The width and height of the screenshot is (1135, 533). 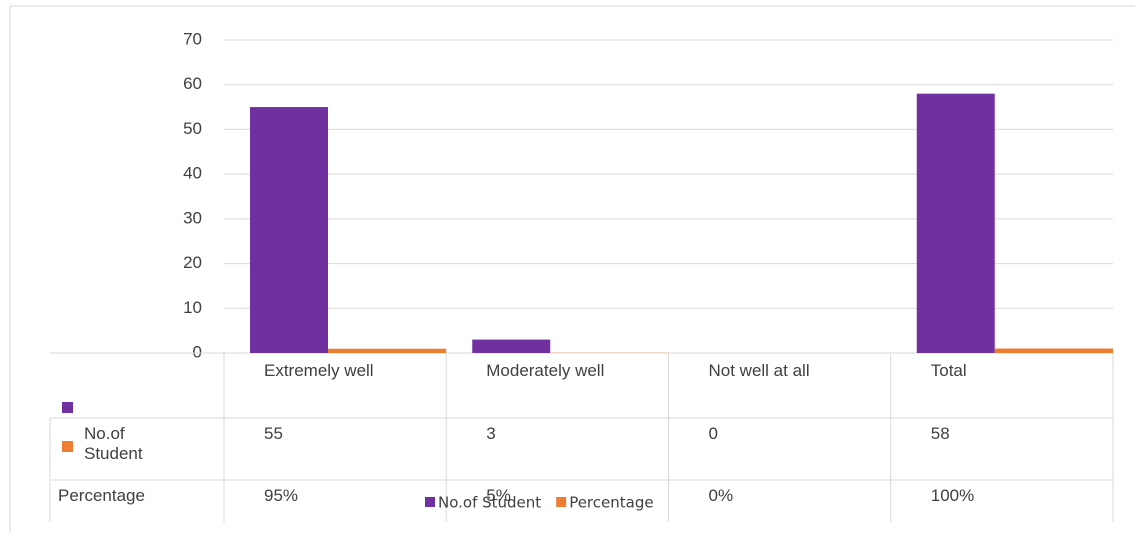 I want to click on y-tick-label: 40, so click(x=192, y=173).